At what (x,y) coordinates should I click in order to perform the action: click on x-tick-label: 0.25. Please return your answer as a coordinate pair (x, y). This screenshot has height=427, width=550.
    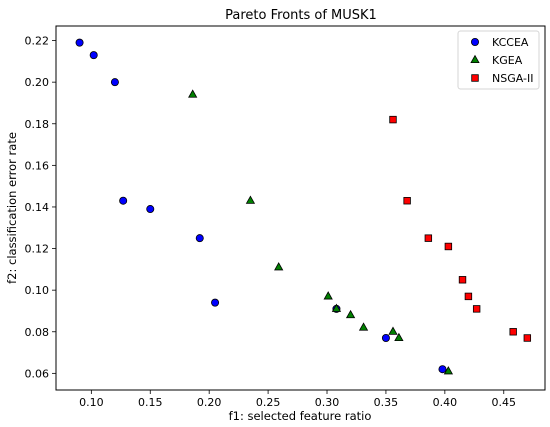
    Looking at the image, I should click on (268, 402).